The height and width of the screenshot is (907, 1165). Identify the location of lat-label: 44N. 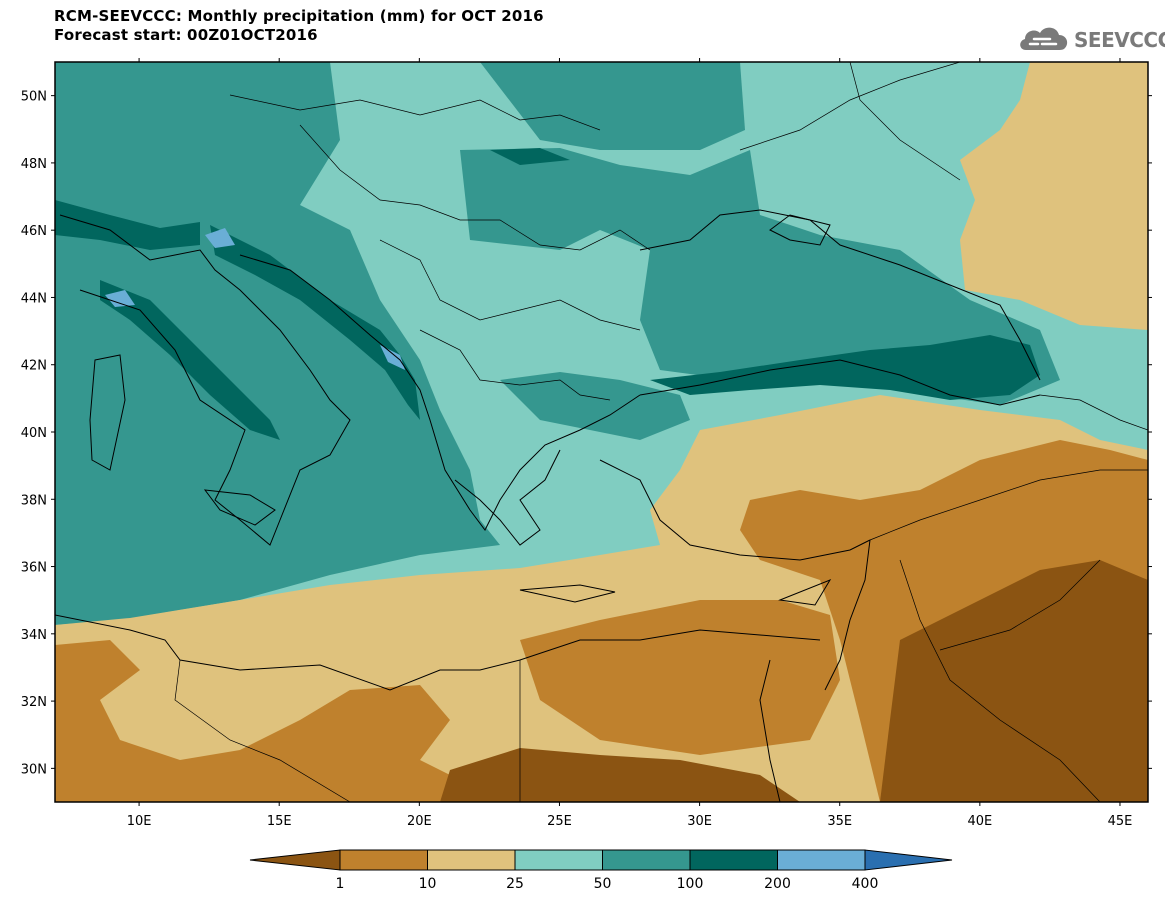
(34, 298).